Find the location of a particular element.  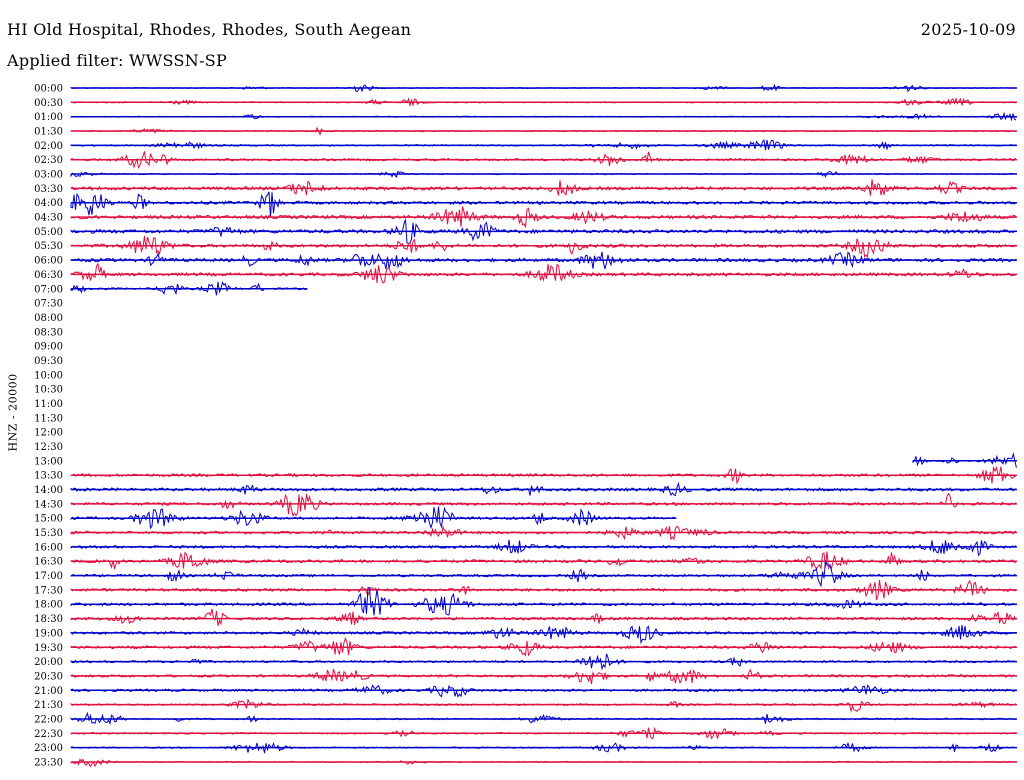

time-label: 16:30 is located at coordinates (48, 562).